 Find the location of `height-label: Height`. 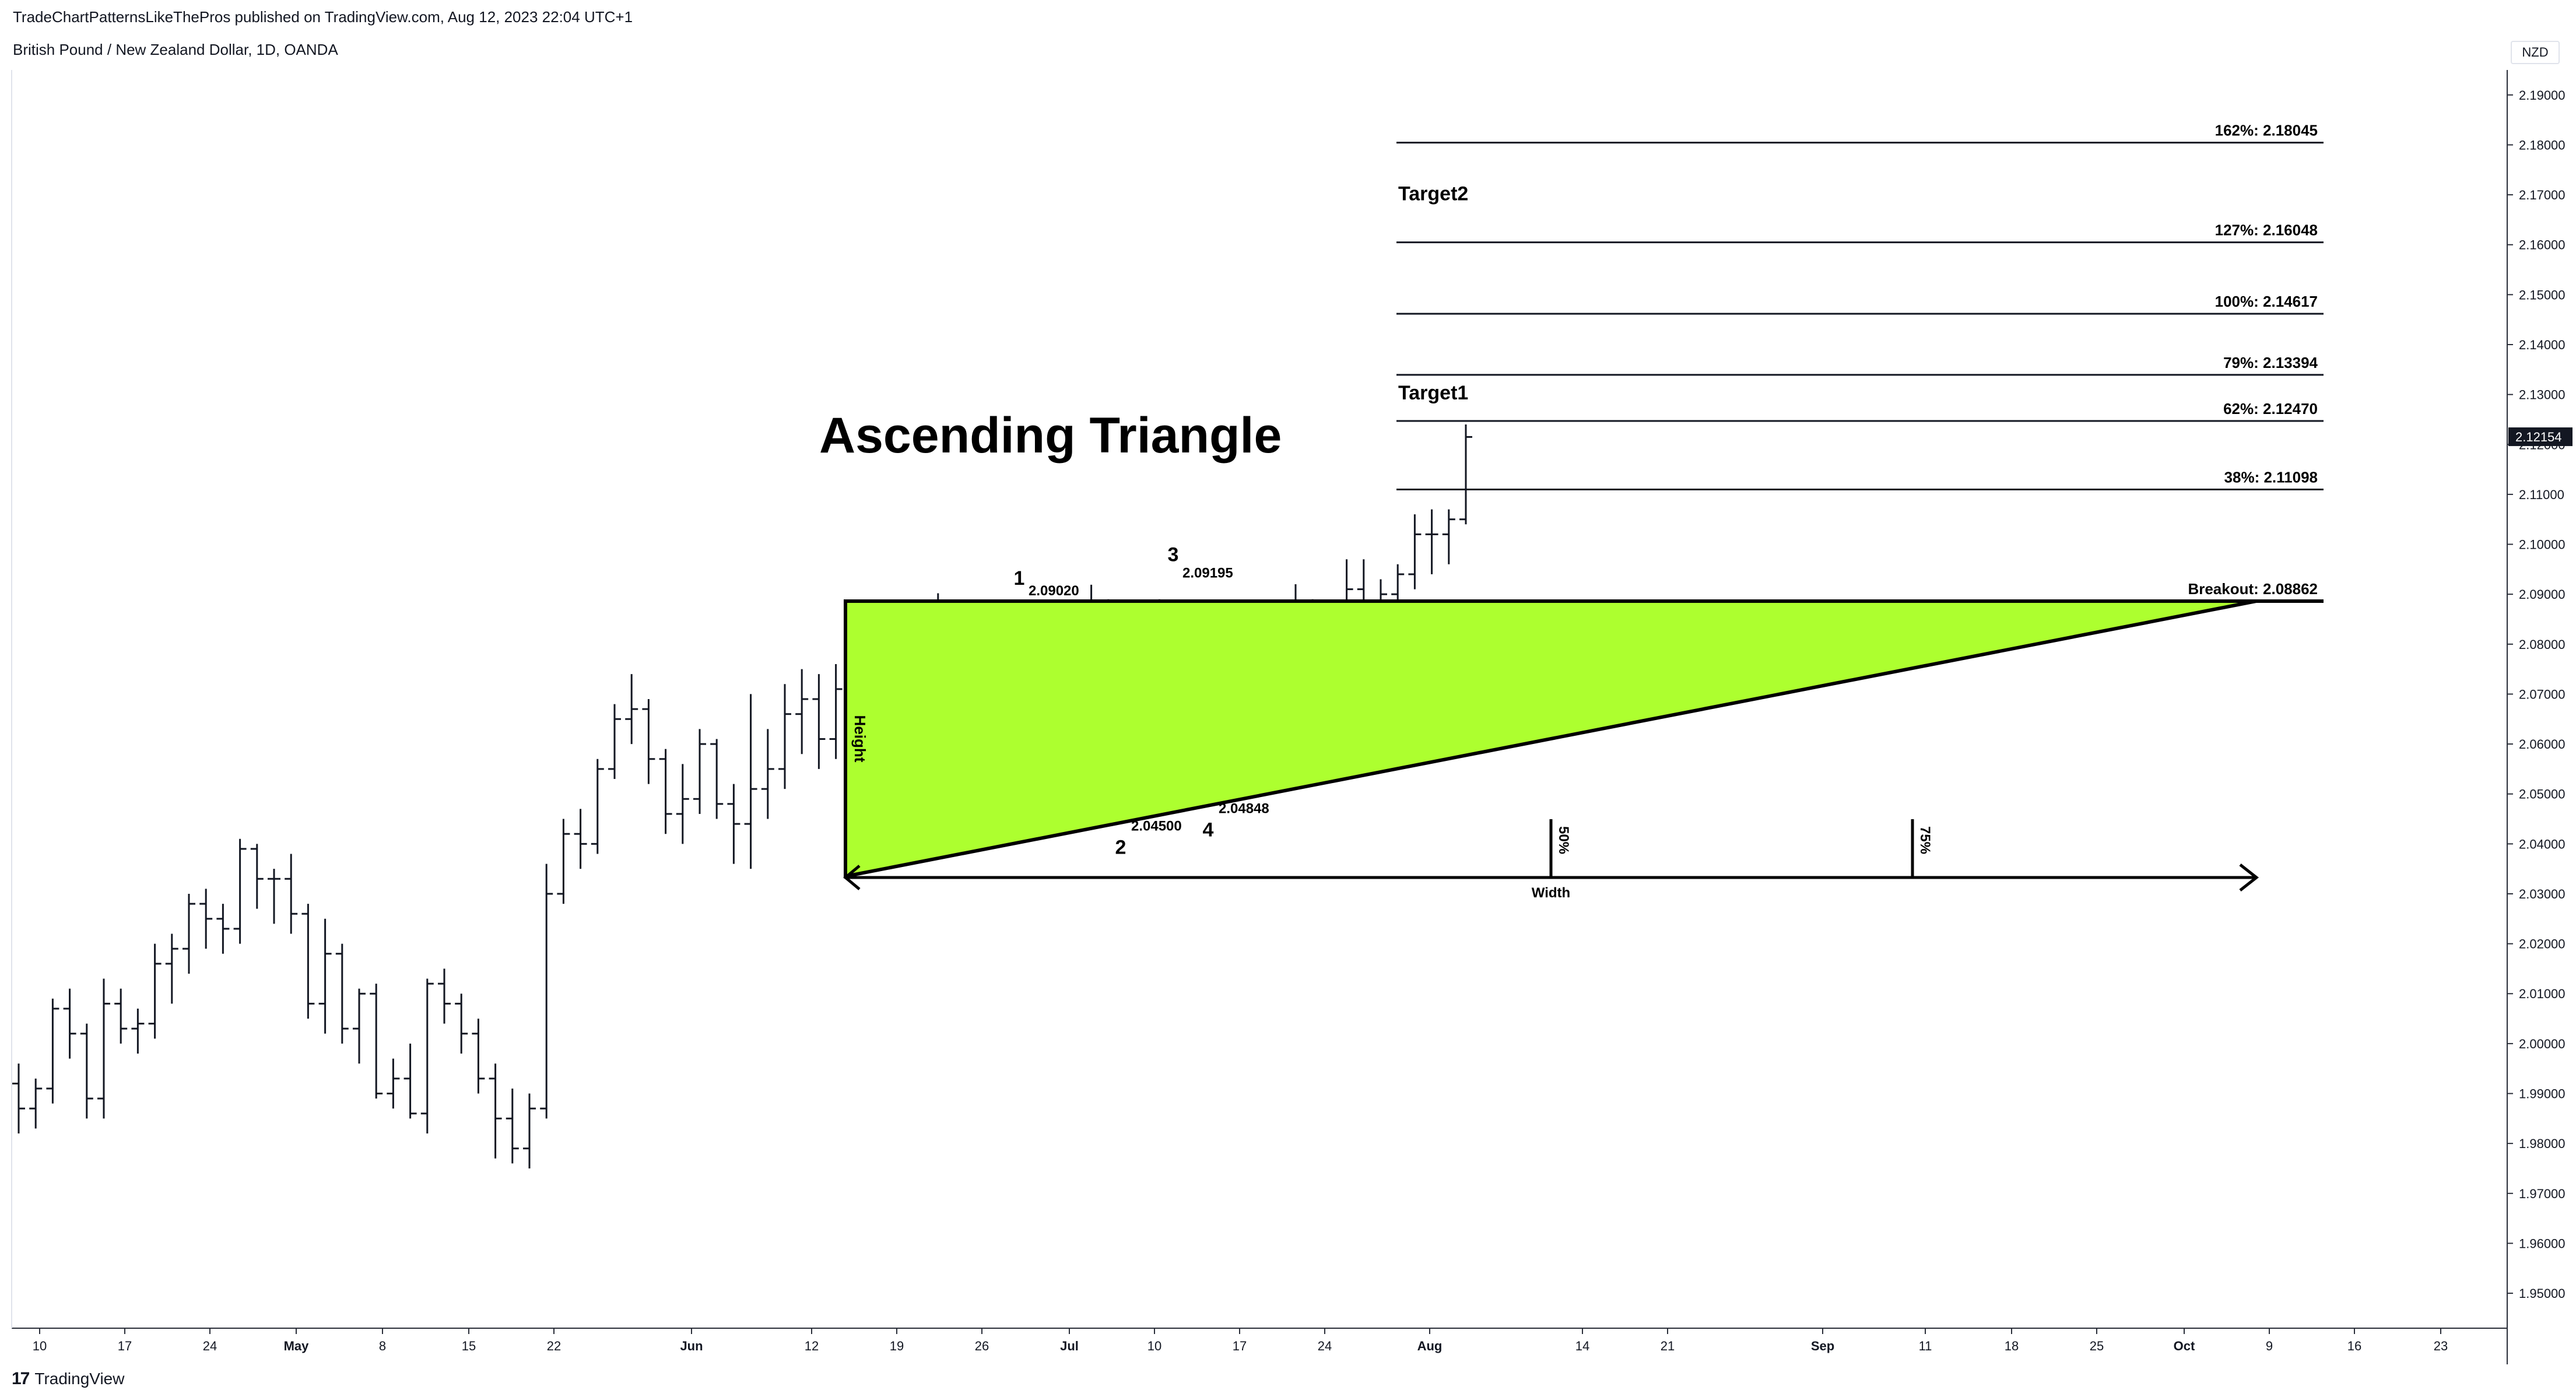

height-label: Height is located at coordinates (860, 739).